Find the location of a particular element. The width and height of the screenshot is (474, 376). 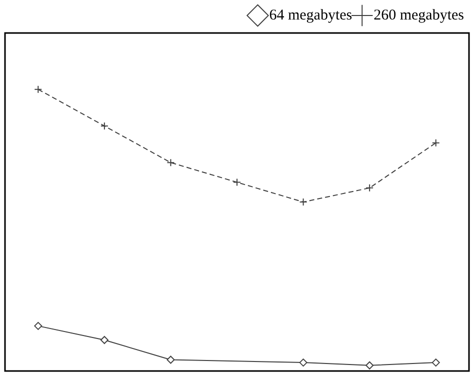

legend-label: 64 megabytes is located at coordinates (310, 15).